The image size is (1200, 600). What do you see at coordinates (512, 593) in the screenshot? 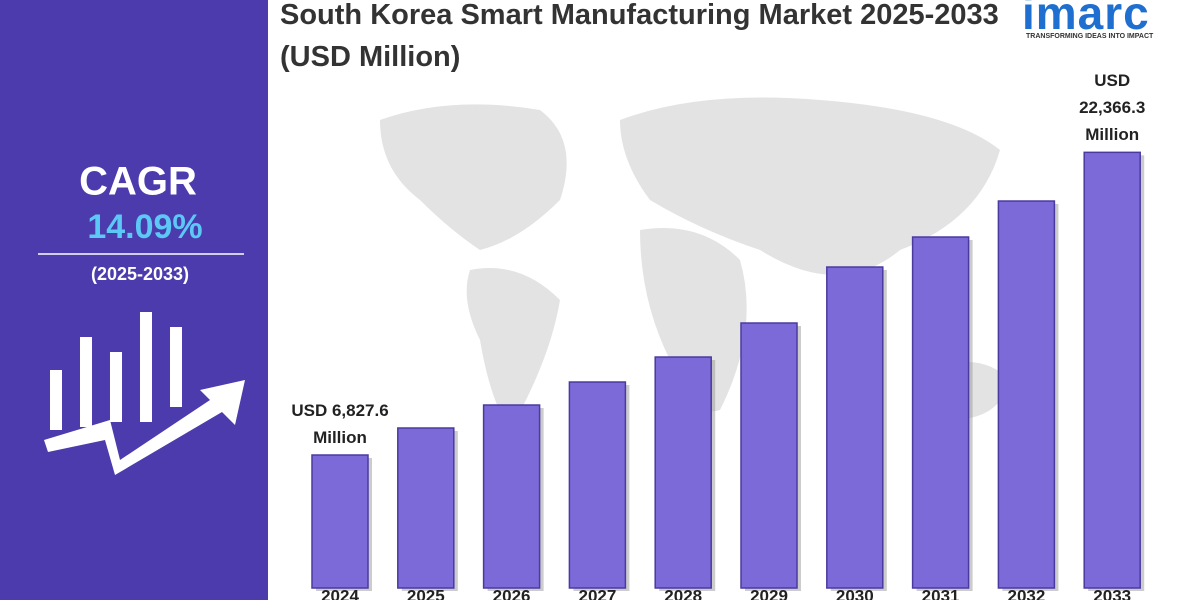
I see `x-tick-label: 2026` at bounding box center [512, 593].